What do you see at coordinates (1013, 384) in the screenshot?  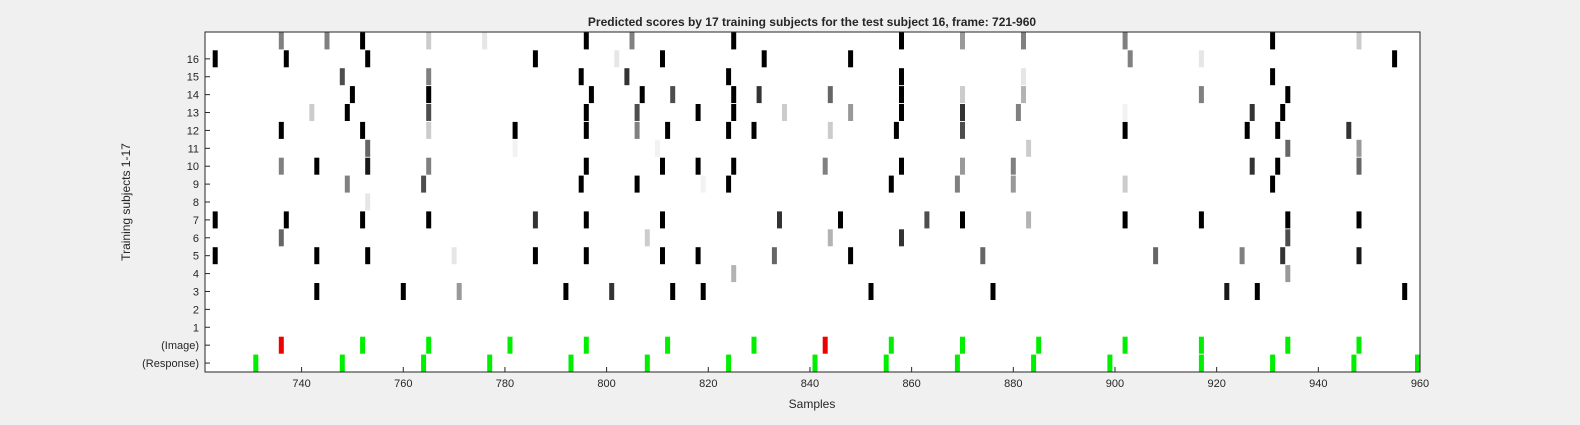 I see `x-tick-label: 880` at bounding box center [1013, 384].